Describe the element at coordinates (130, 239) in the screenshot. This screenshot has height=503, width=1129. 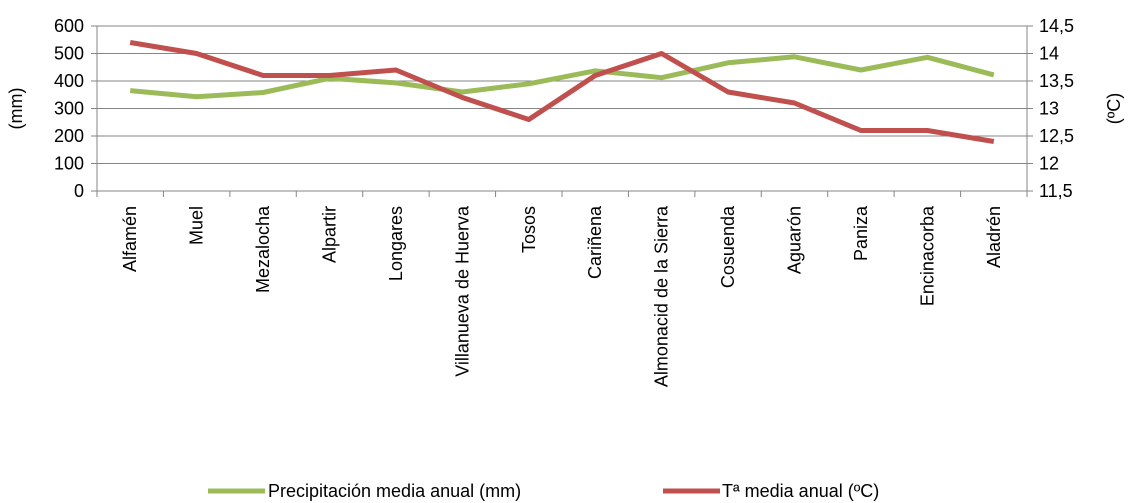
I see `category-label: Alfamén` at that location.